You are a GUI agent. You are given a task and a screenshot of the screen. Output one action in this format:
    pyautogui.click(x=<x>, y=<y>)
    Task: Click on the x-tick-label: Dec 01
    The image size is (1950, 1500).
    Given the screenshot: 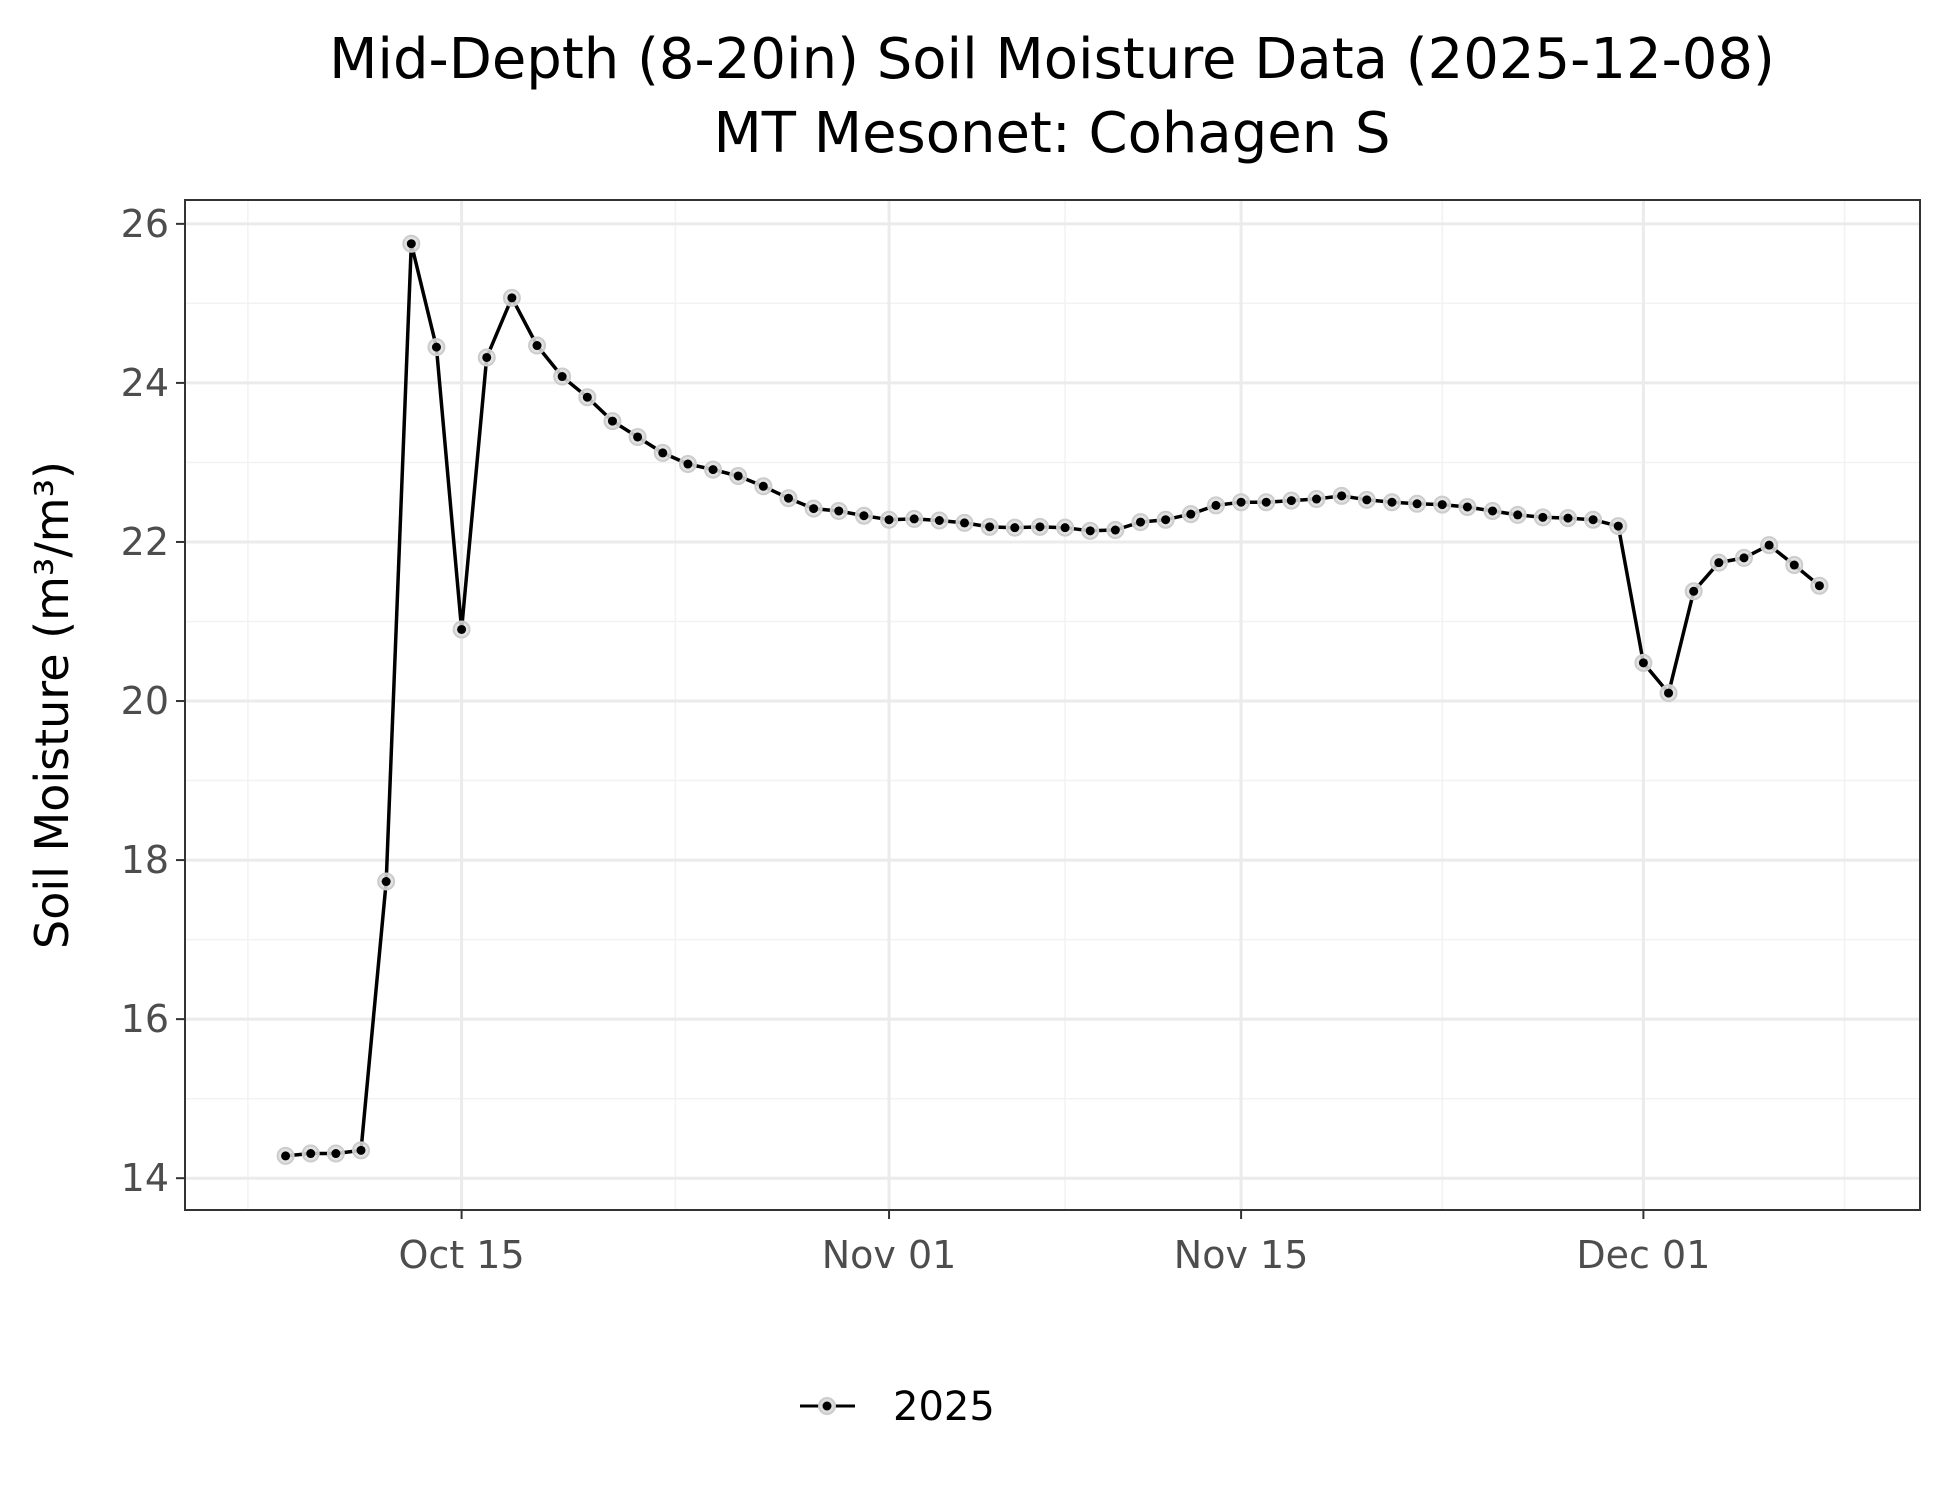 What is the action you would take?
    pyautogui.click(x=1643, y=1255)
    